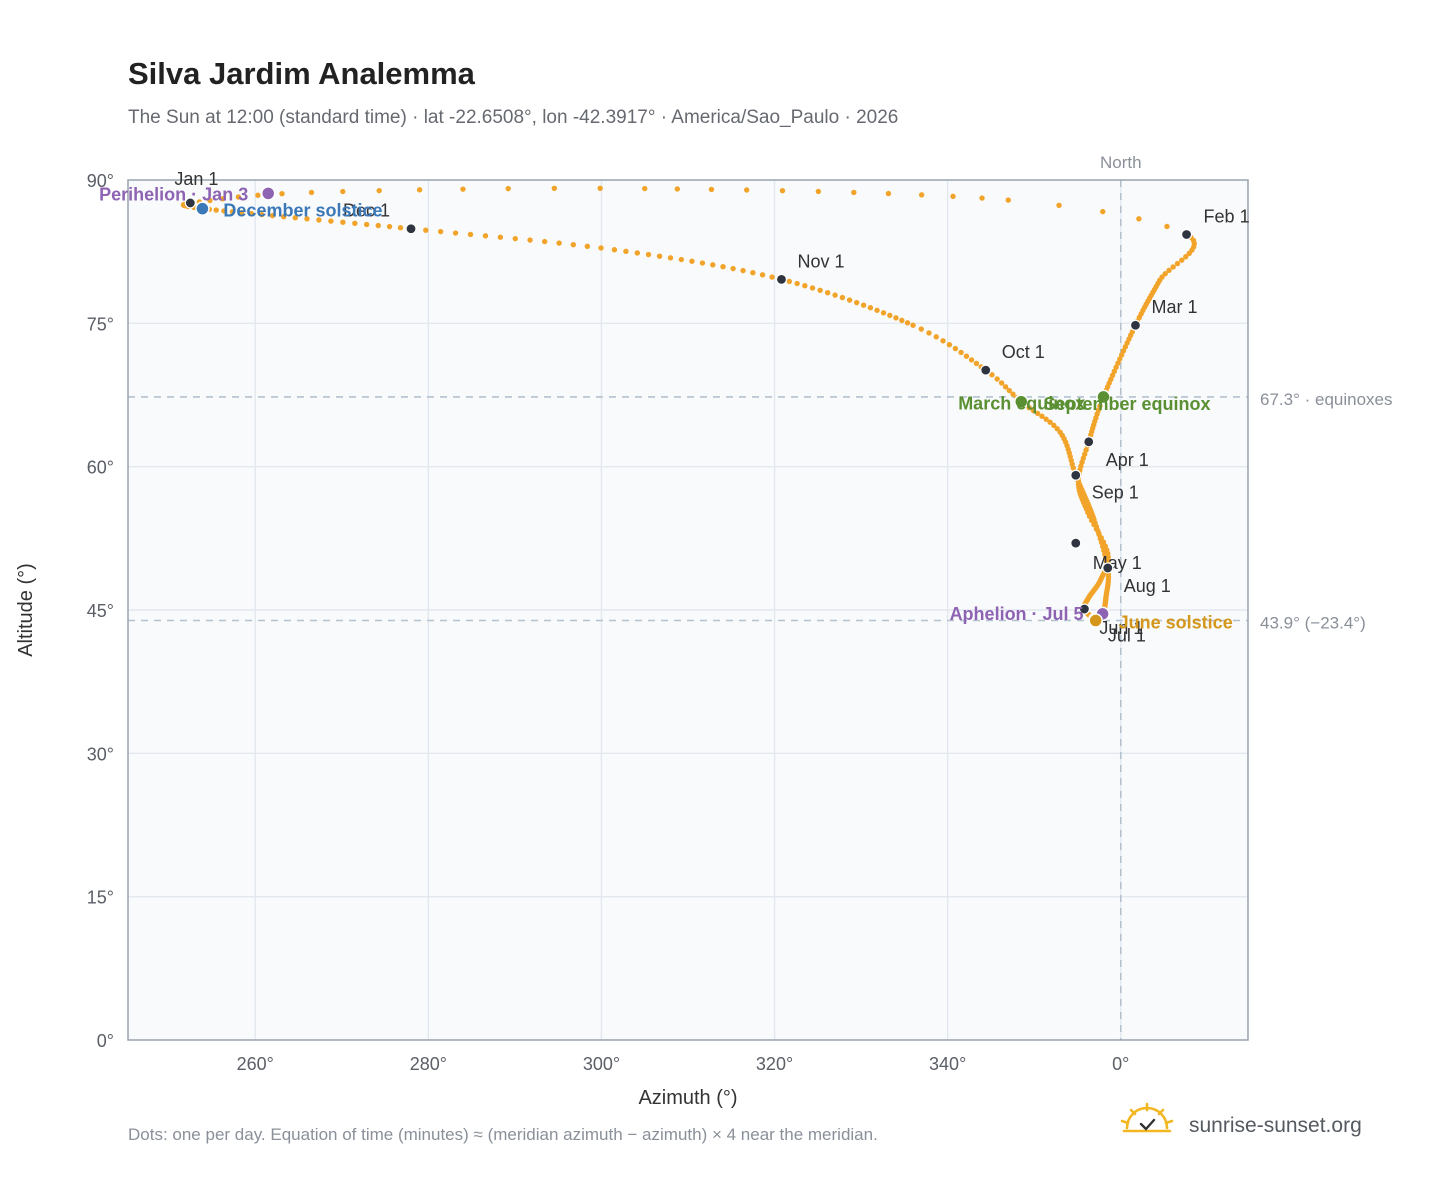 This screenshot has width=1448, height=1188. What do you see at coordinates (428, 1064) in the screenshot?
I see `x-tick-label: 280°` at bounding box center [428, 1064].